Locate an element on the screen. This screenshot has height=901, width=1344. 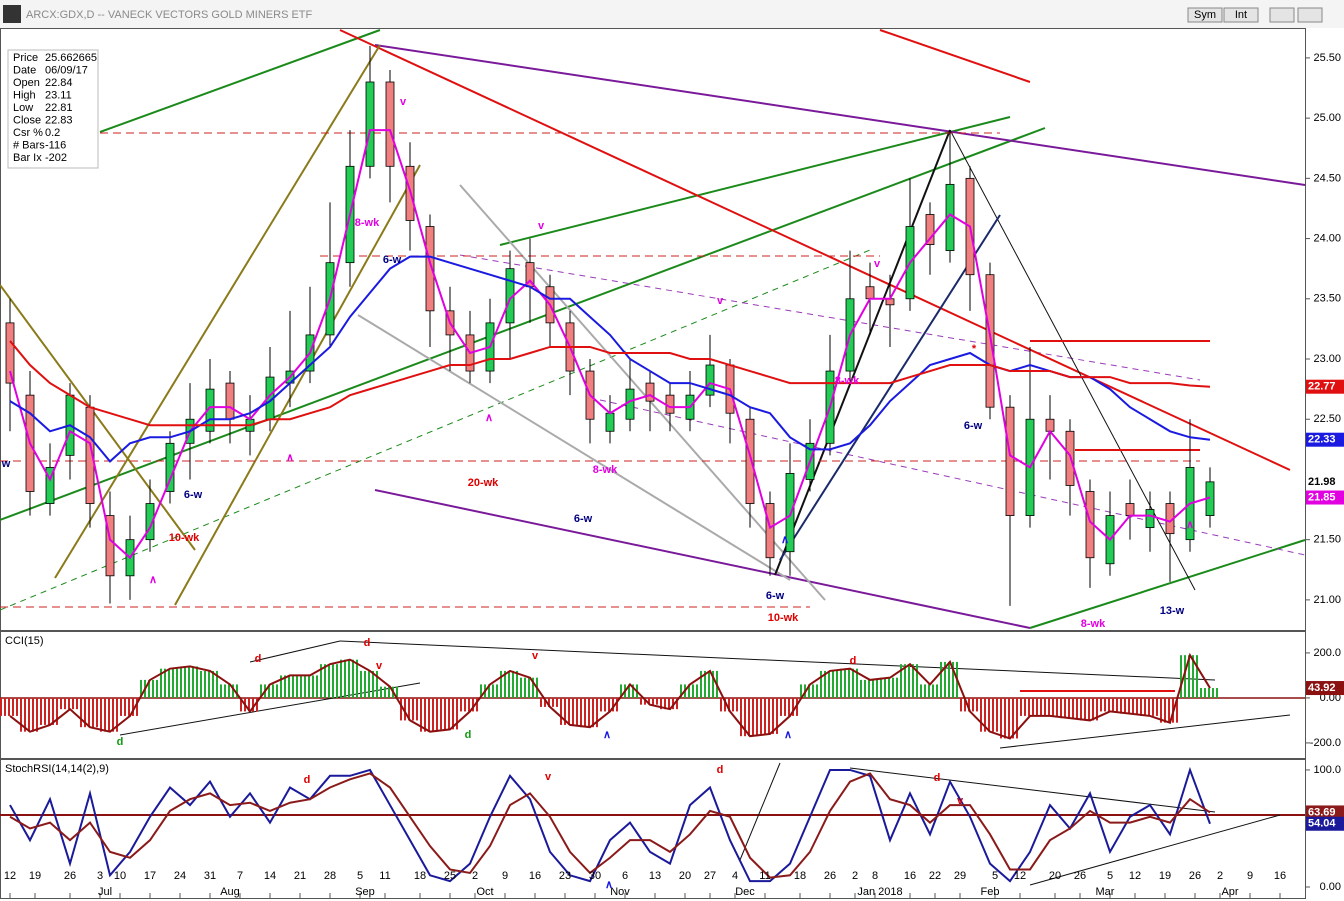
sym-button is located at coordinates (1205, 15).